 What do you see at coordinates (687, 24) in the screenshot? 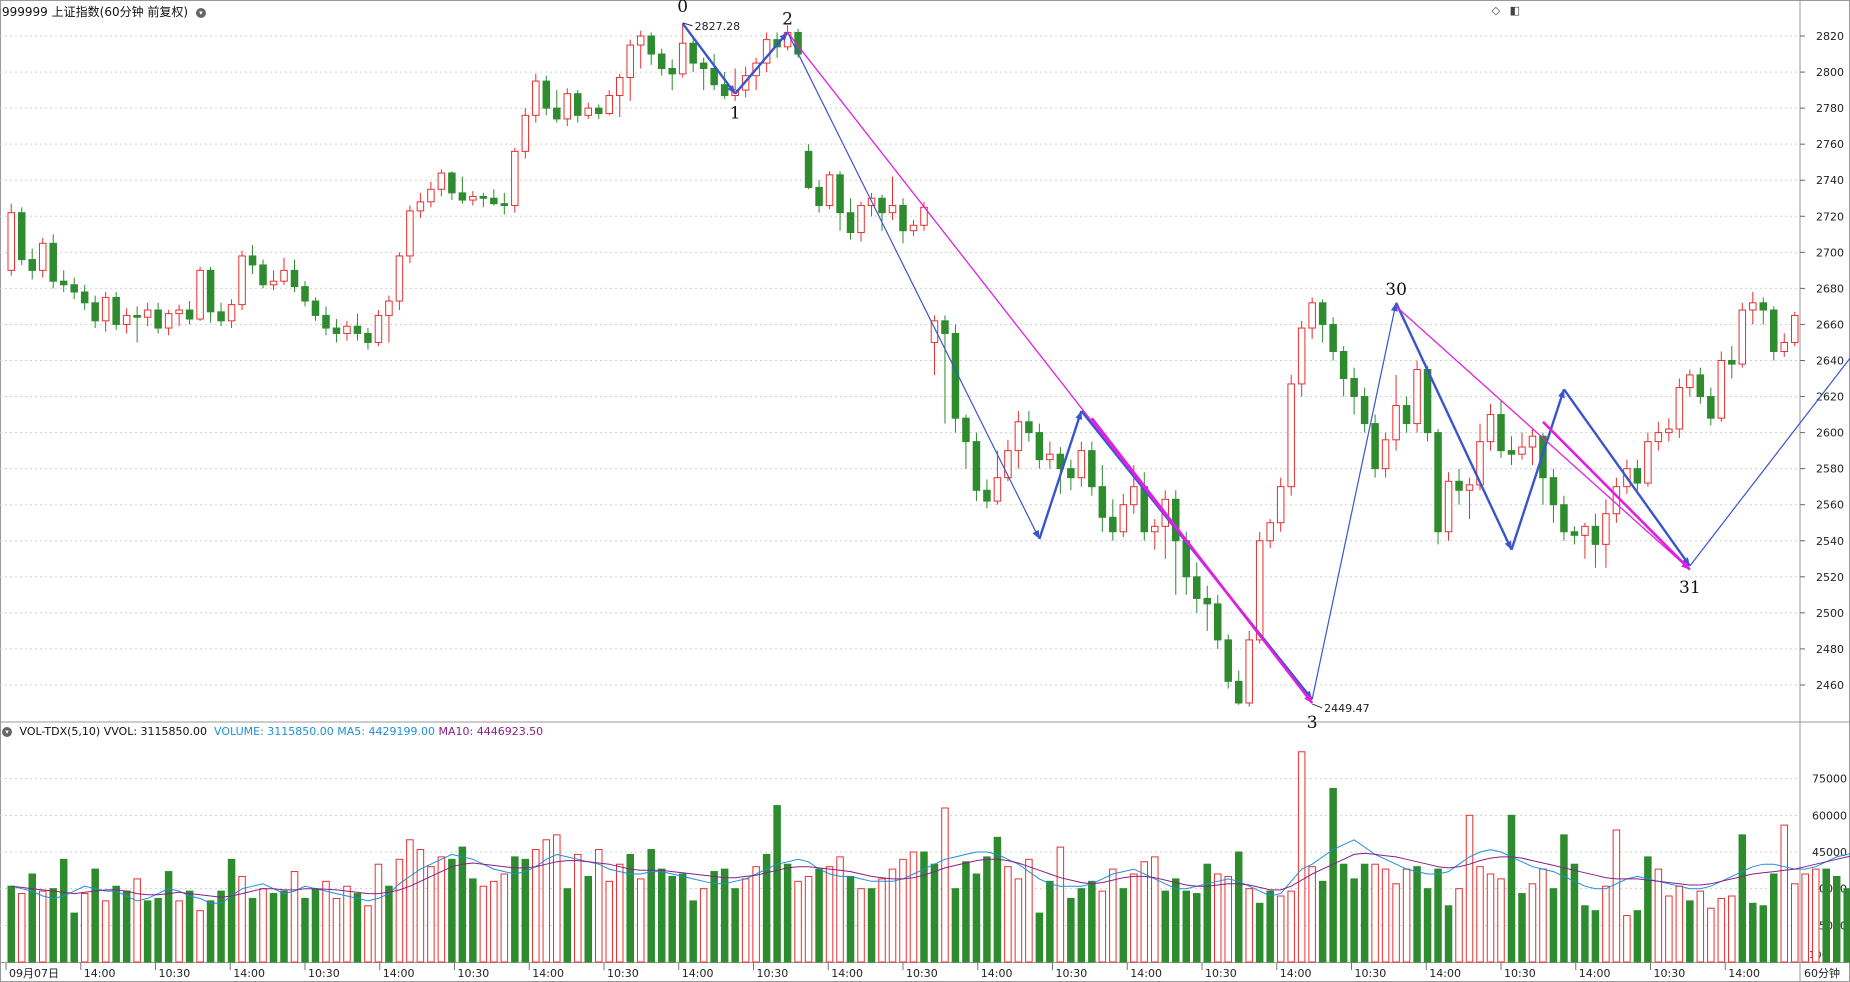
I see `high-marker` at bounding box center [687, 24].